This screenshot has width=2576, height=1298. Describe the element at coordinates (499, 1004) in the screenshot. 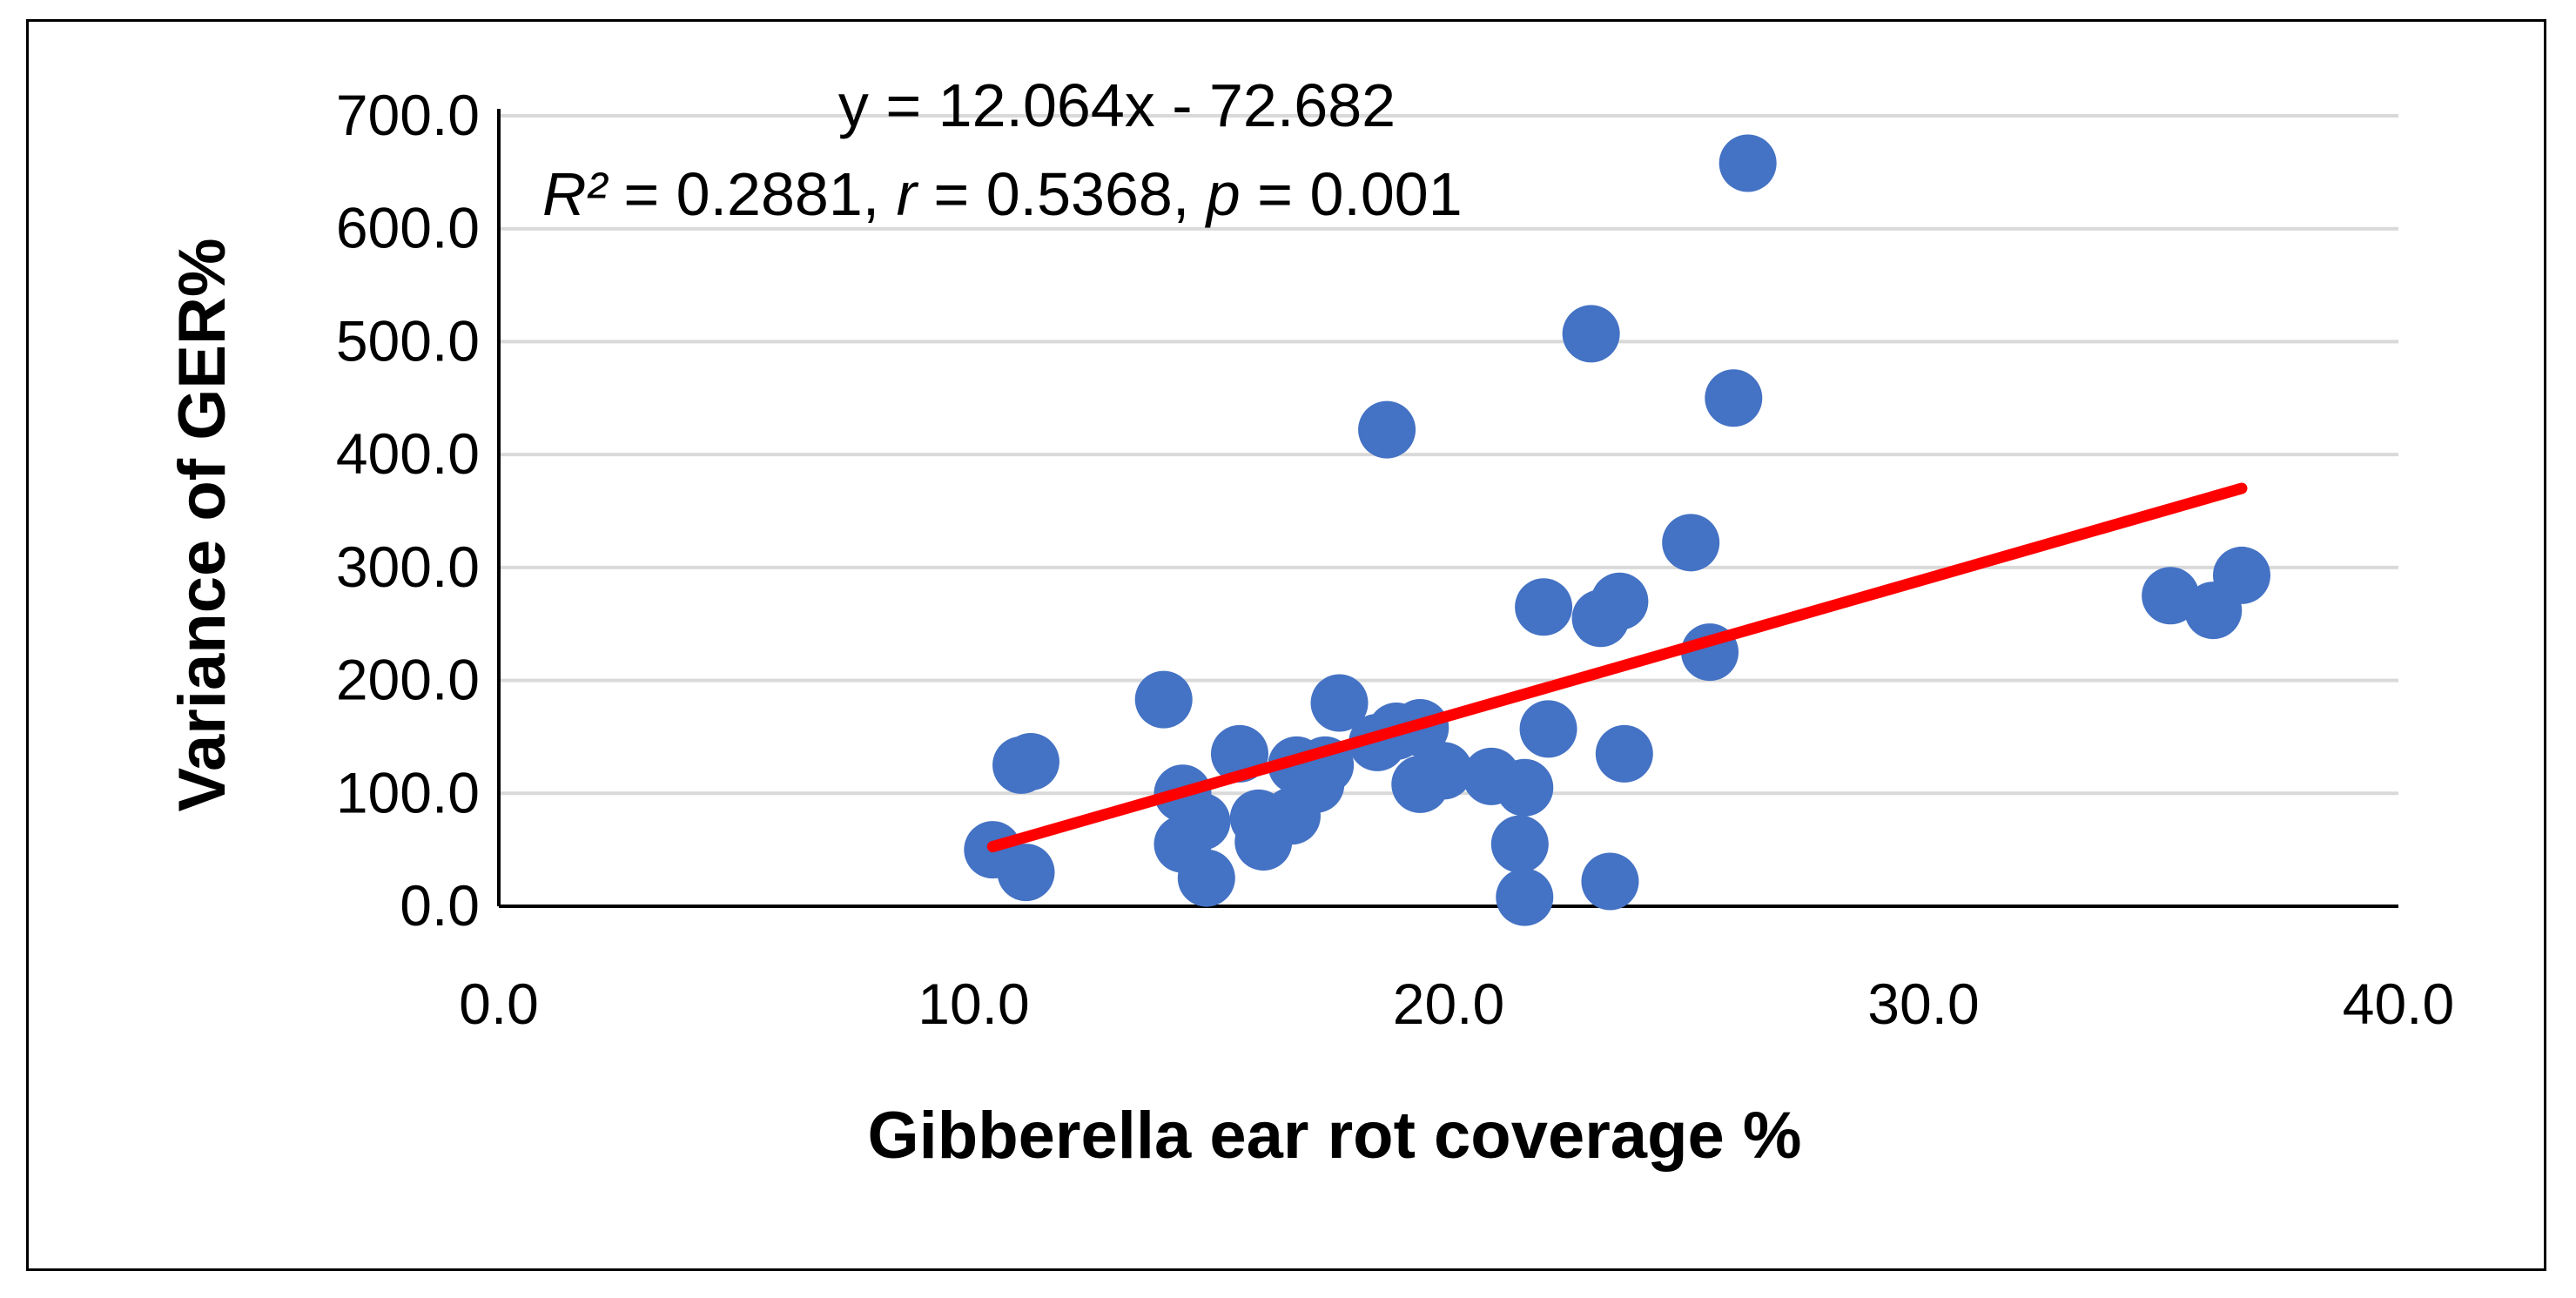

I see `x-tick-label: 0.0` at that location.